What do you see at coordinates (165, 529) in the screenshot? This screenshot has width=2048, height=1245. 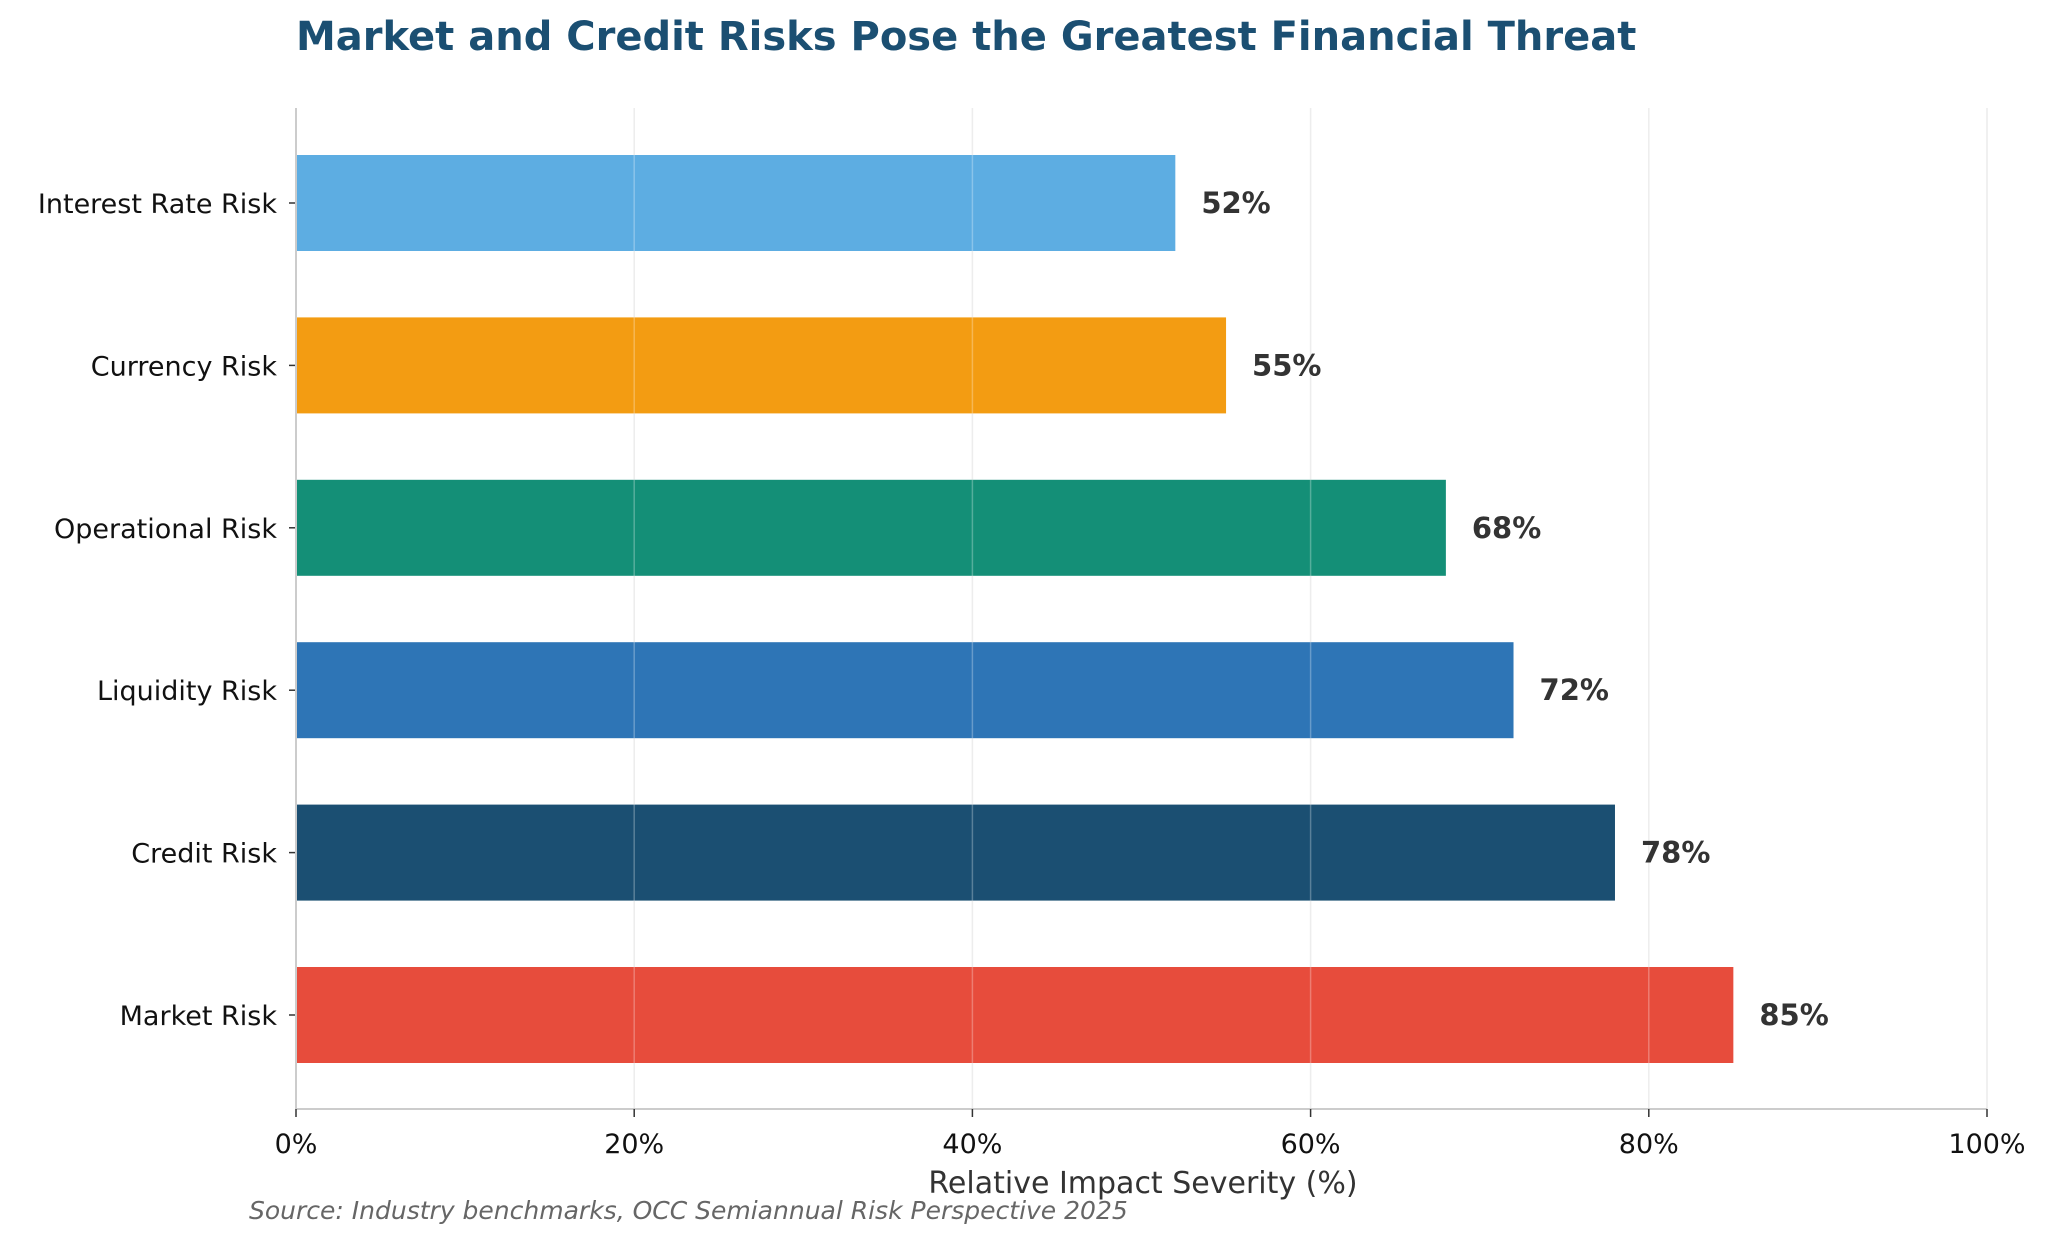 I see `category-label: Operational Risk` at bounding box center [165, 529].